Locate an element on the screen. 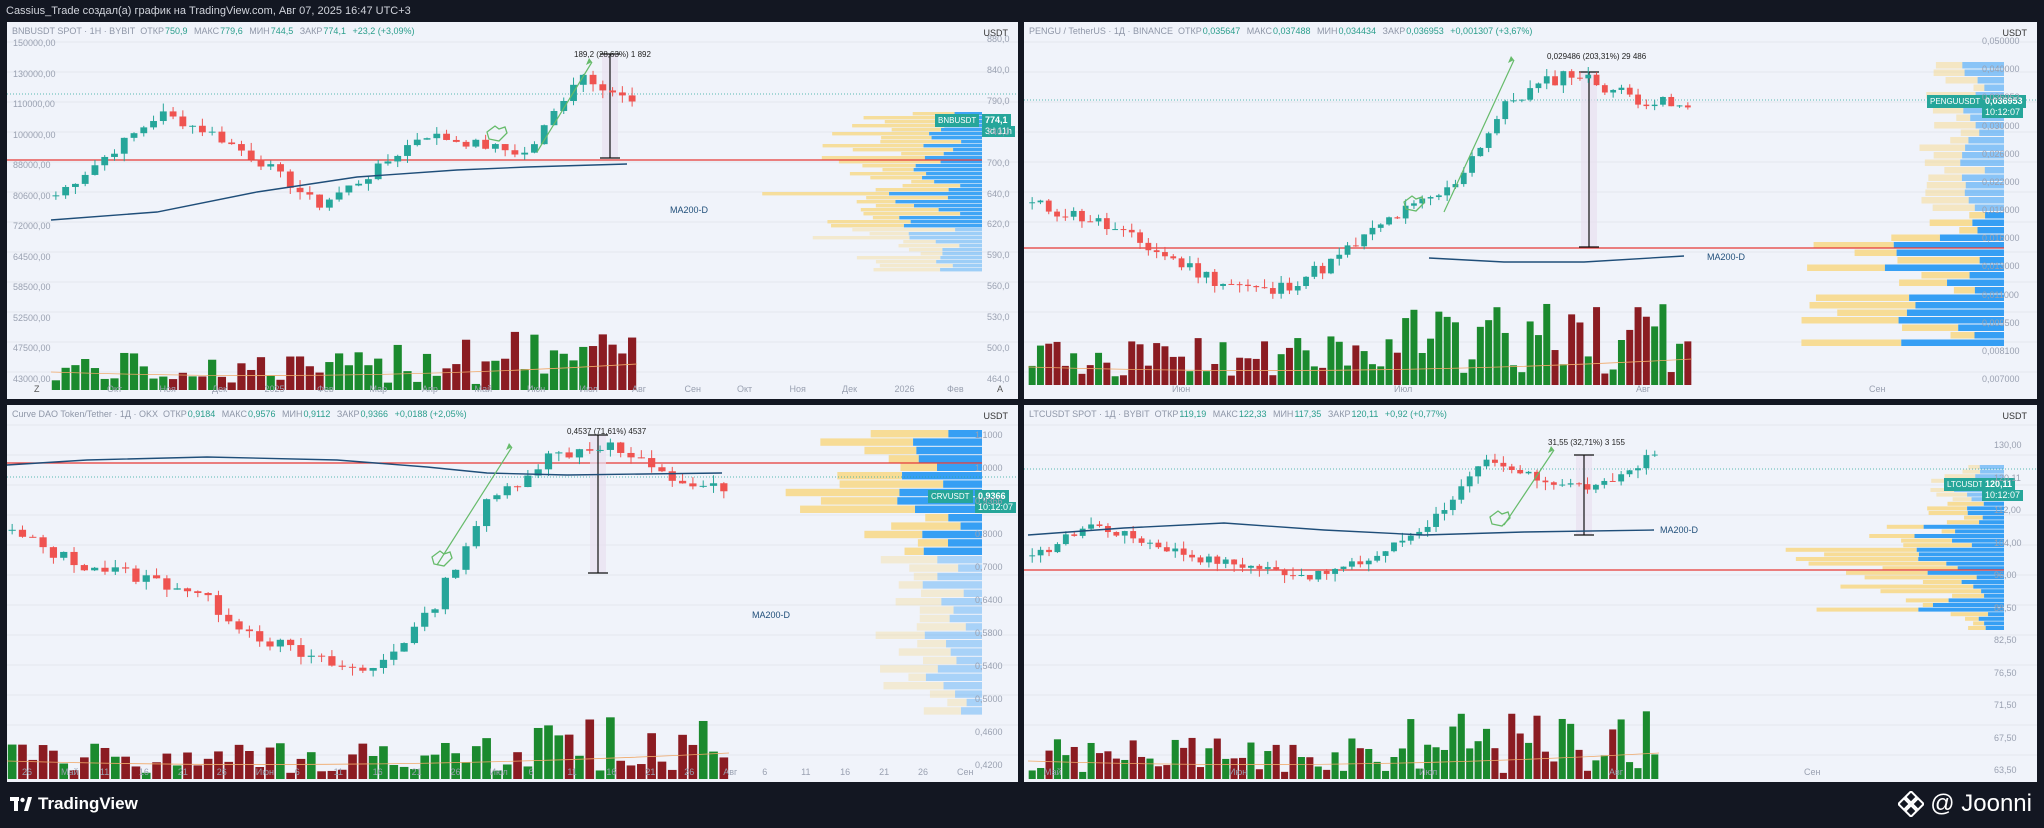  legend-close: 774,1 is located at coordinates (334, 31).